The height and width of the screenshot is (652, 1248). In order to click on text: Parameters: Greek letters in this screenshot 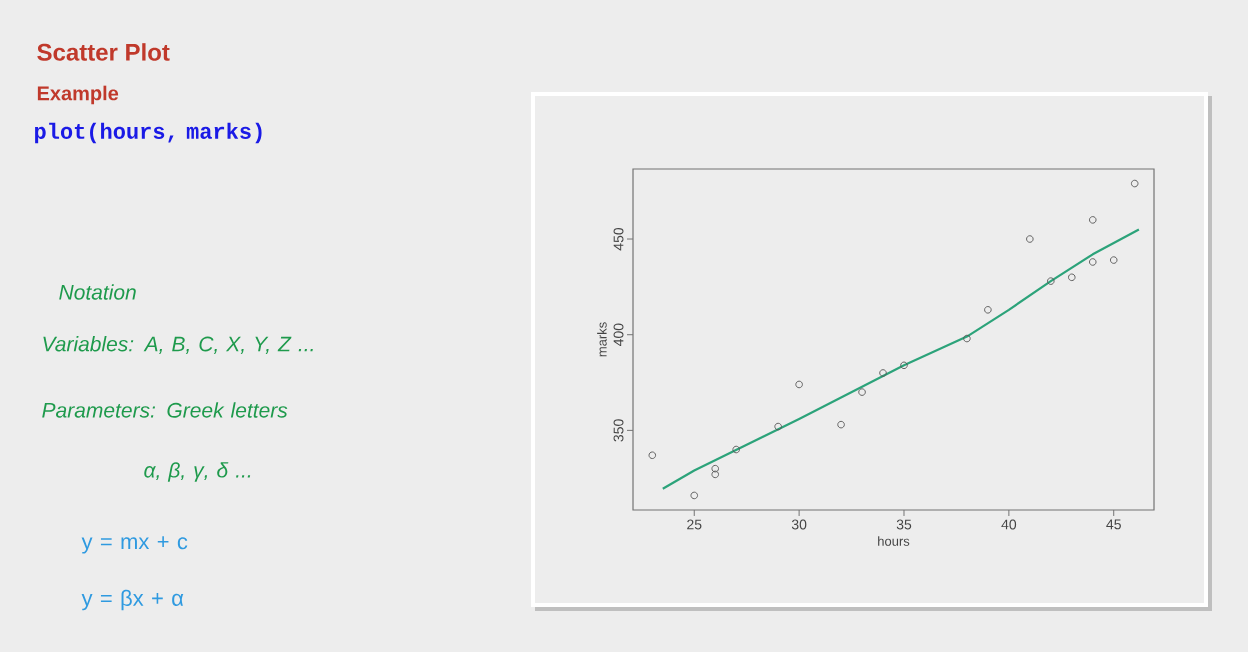, I will do `click(165, 410)`.